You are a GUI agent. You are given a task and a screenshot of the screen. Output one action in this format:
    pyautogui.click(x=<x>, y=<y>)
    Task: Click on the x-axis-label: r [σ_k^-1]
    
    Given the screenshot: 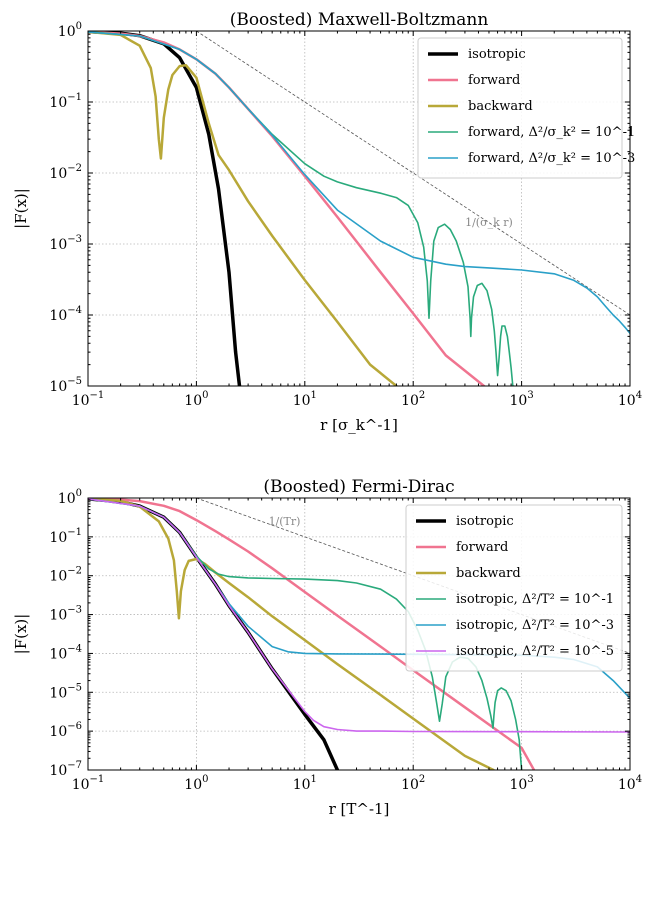 What is the action you would take?
    pyautogui.click(x=359, y=425)
    